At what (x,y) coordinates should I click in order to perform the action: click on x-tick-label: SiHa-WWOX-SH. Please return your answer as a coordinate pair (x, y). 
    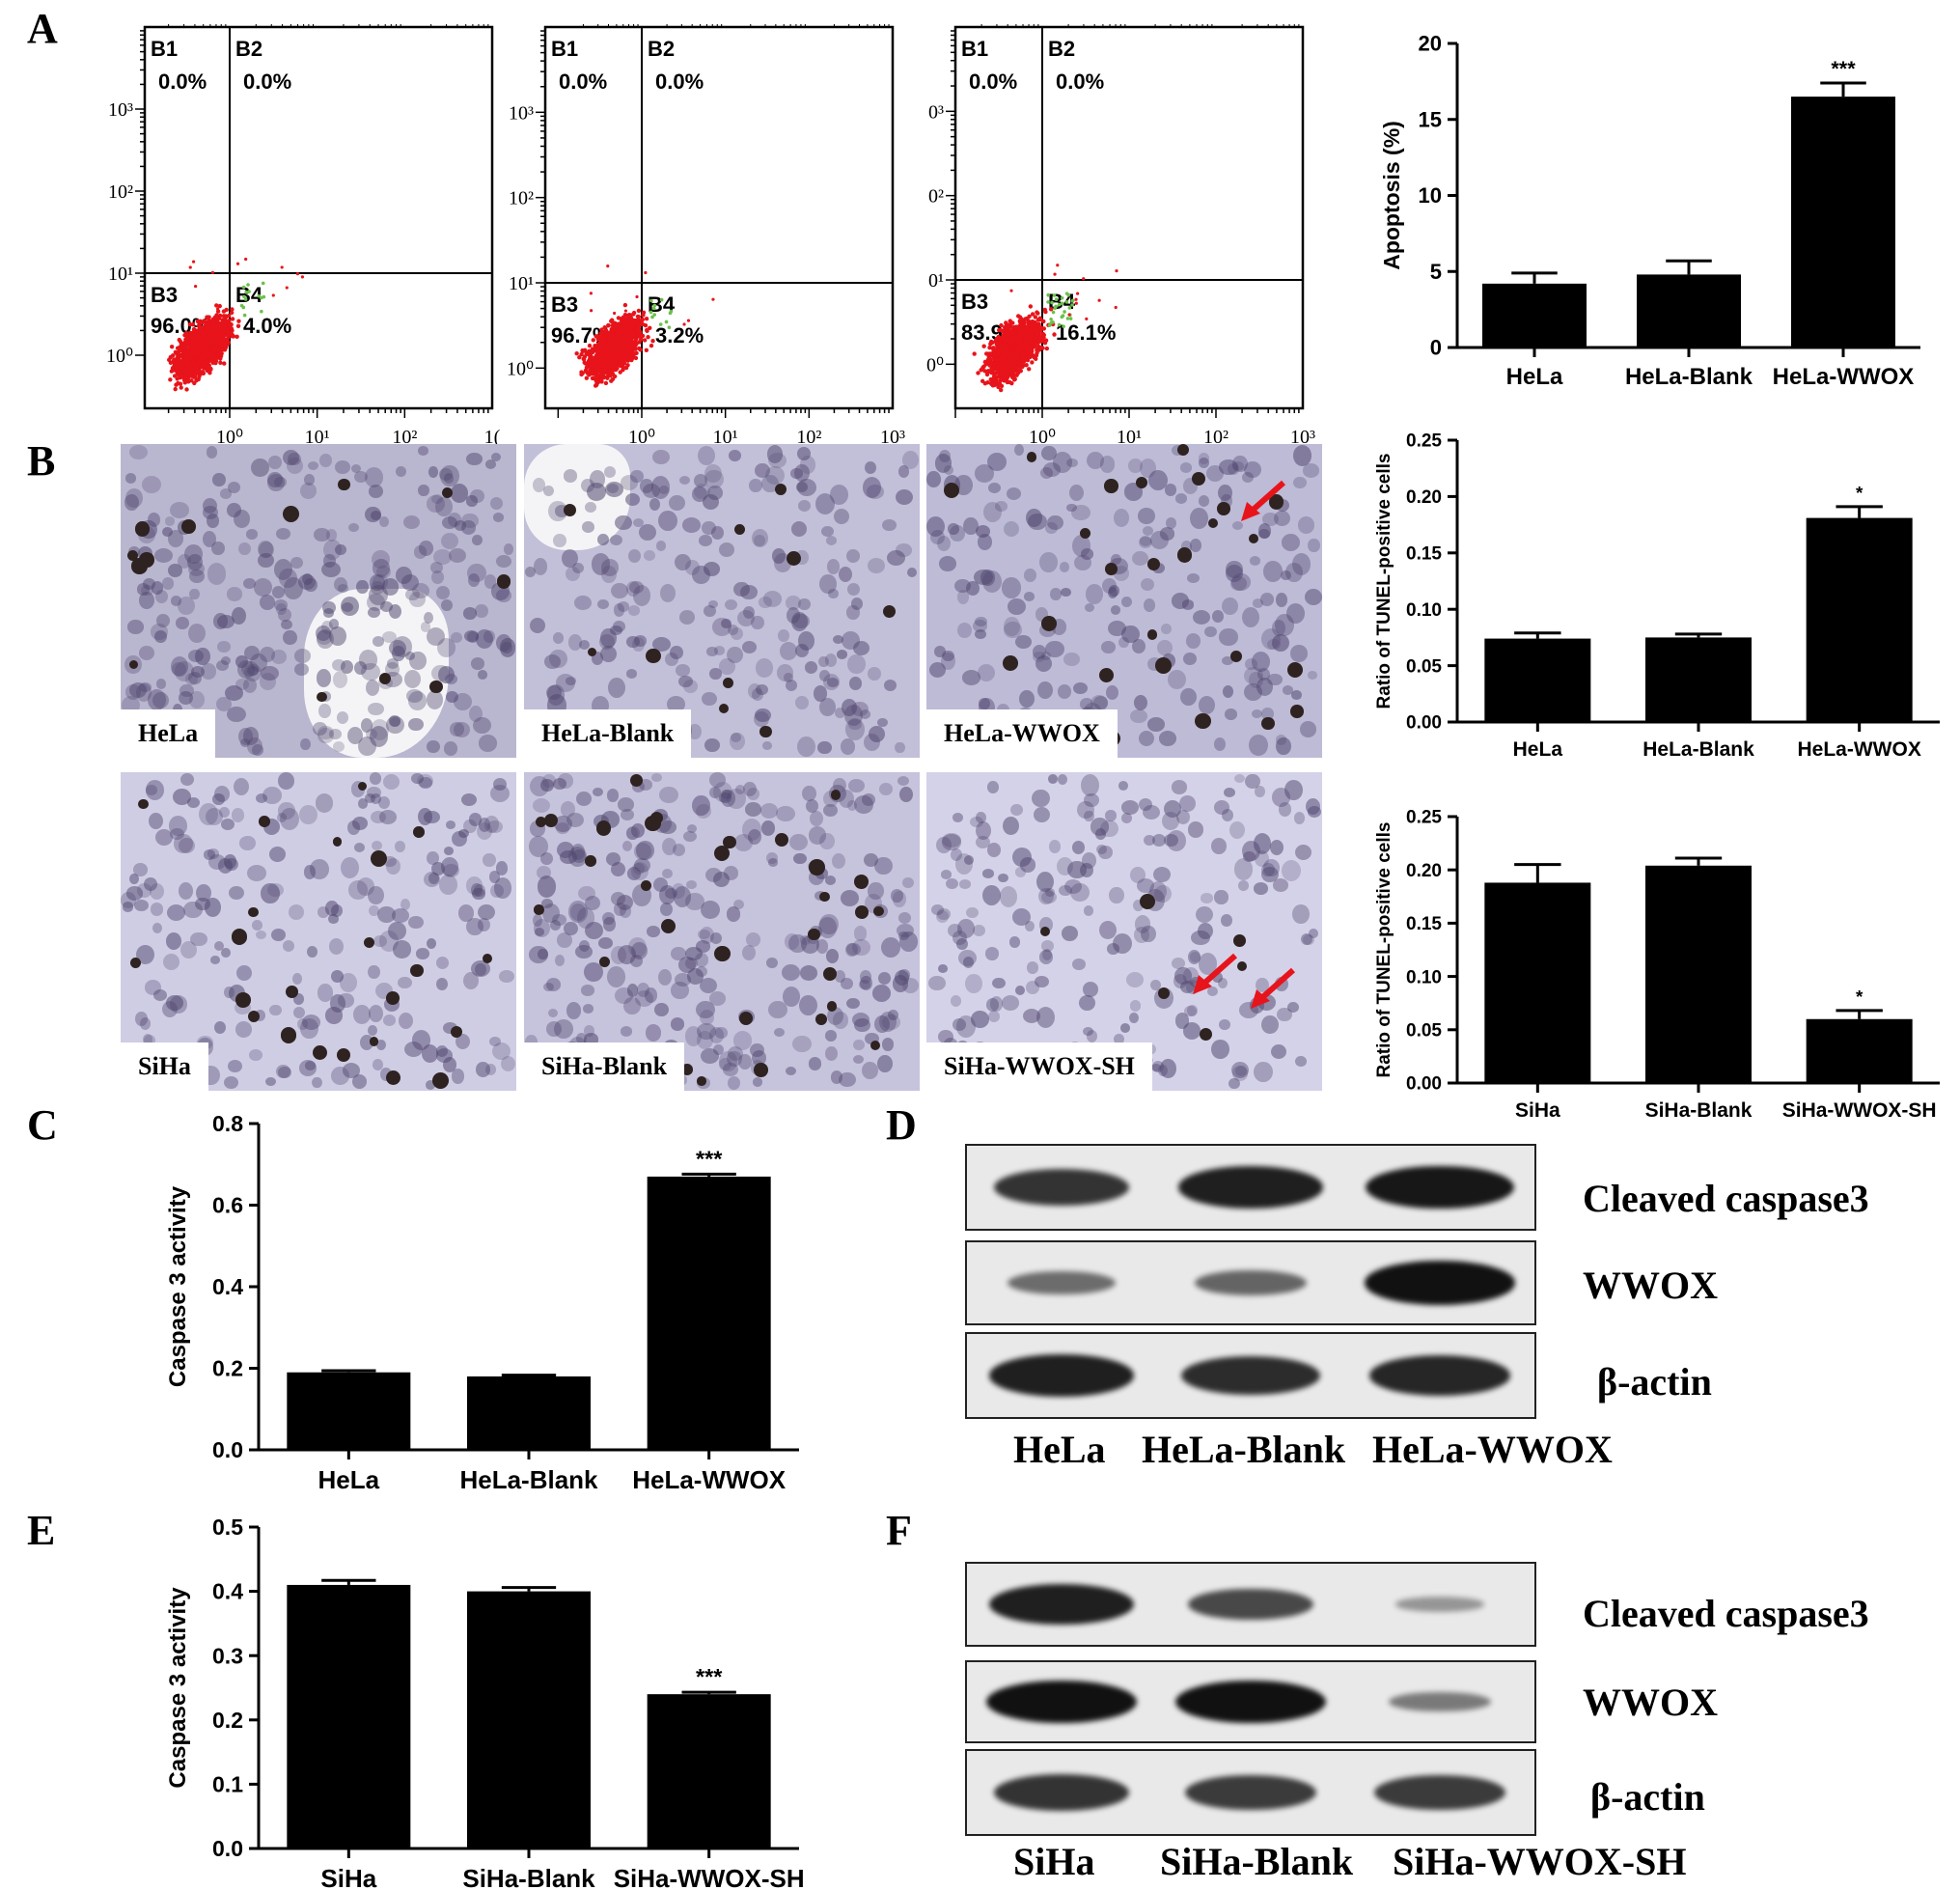
    Looking at the image, I should click on (709, 1877).